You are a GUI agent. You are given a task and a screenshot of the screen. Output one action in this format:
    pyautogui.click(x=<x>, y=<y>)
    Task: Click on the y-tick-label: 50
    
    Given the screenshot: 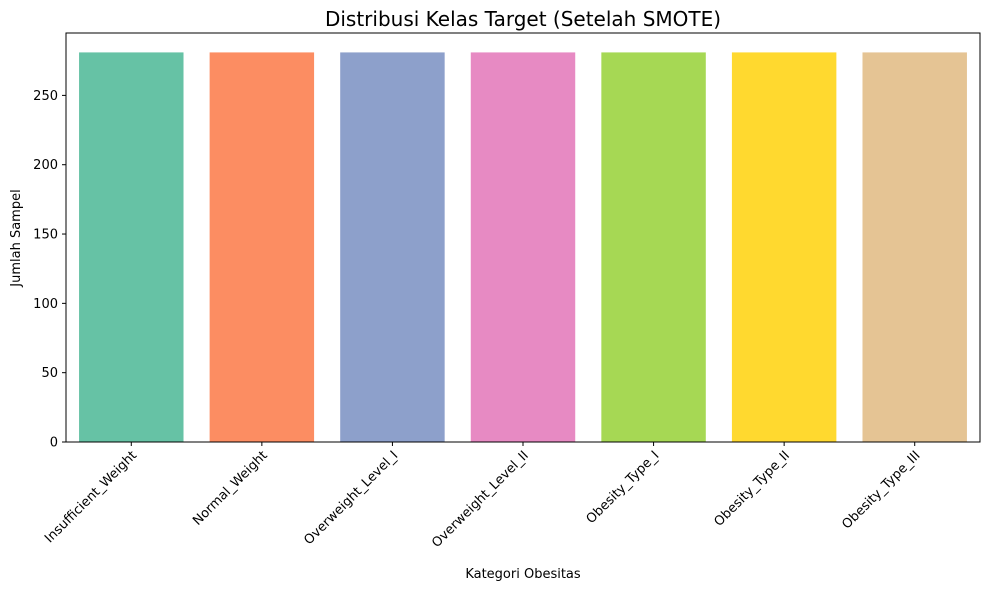 What is the action you would take?
    pyautogui.click(x=49, y=373)
    